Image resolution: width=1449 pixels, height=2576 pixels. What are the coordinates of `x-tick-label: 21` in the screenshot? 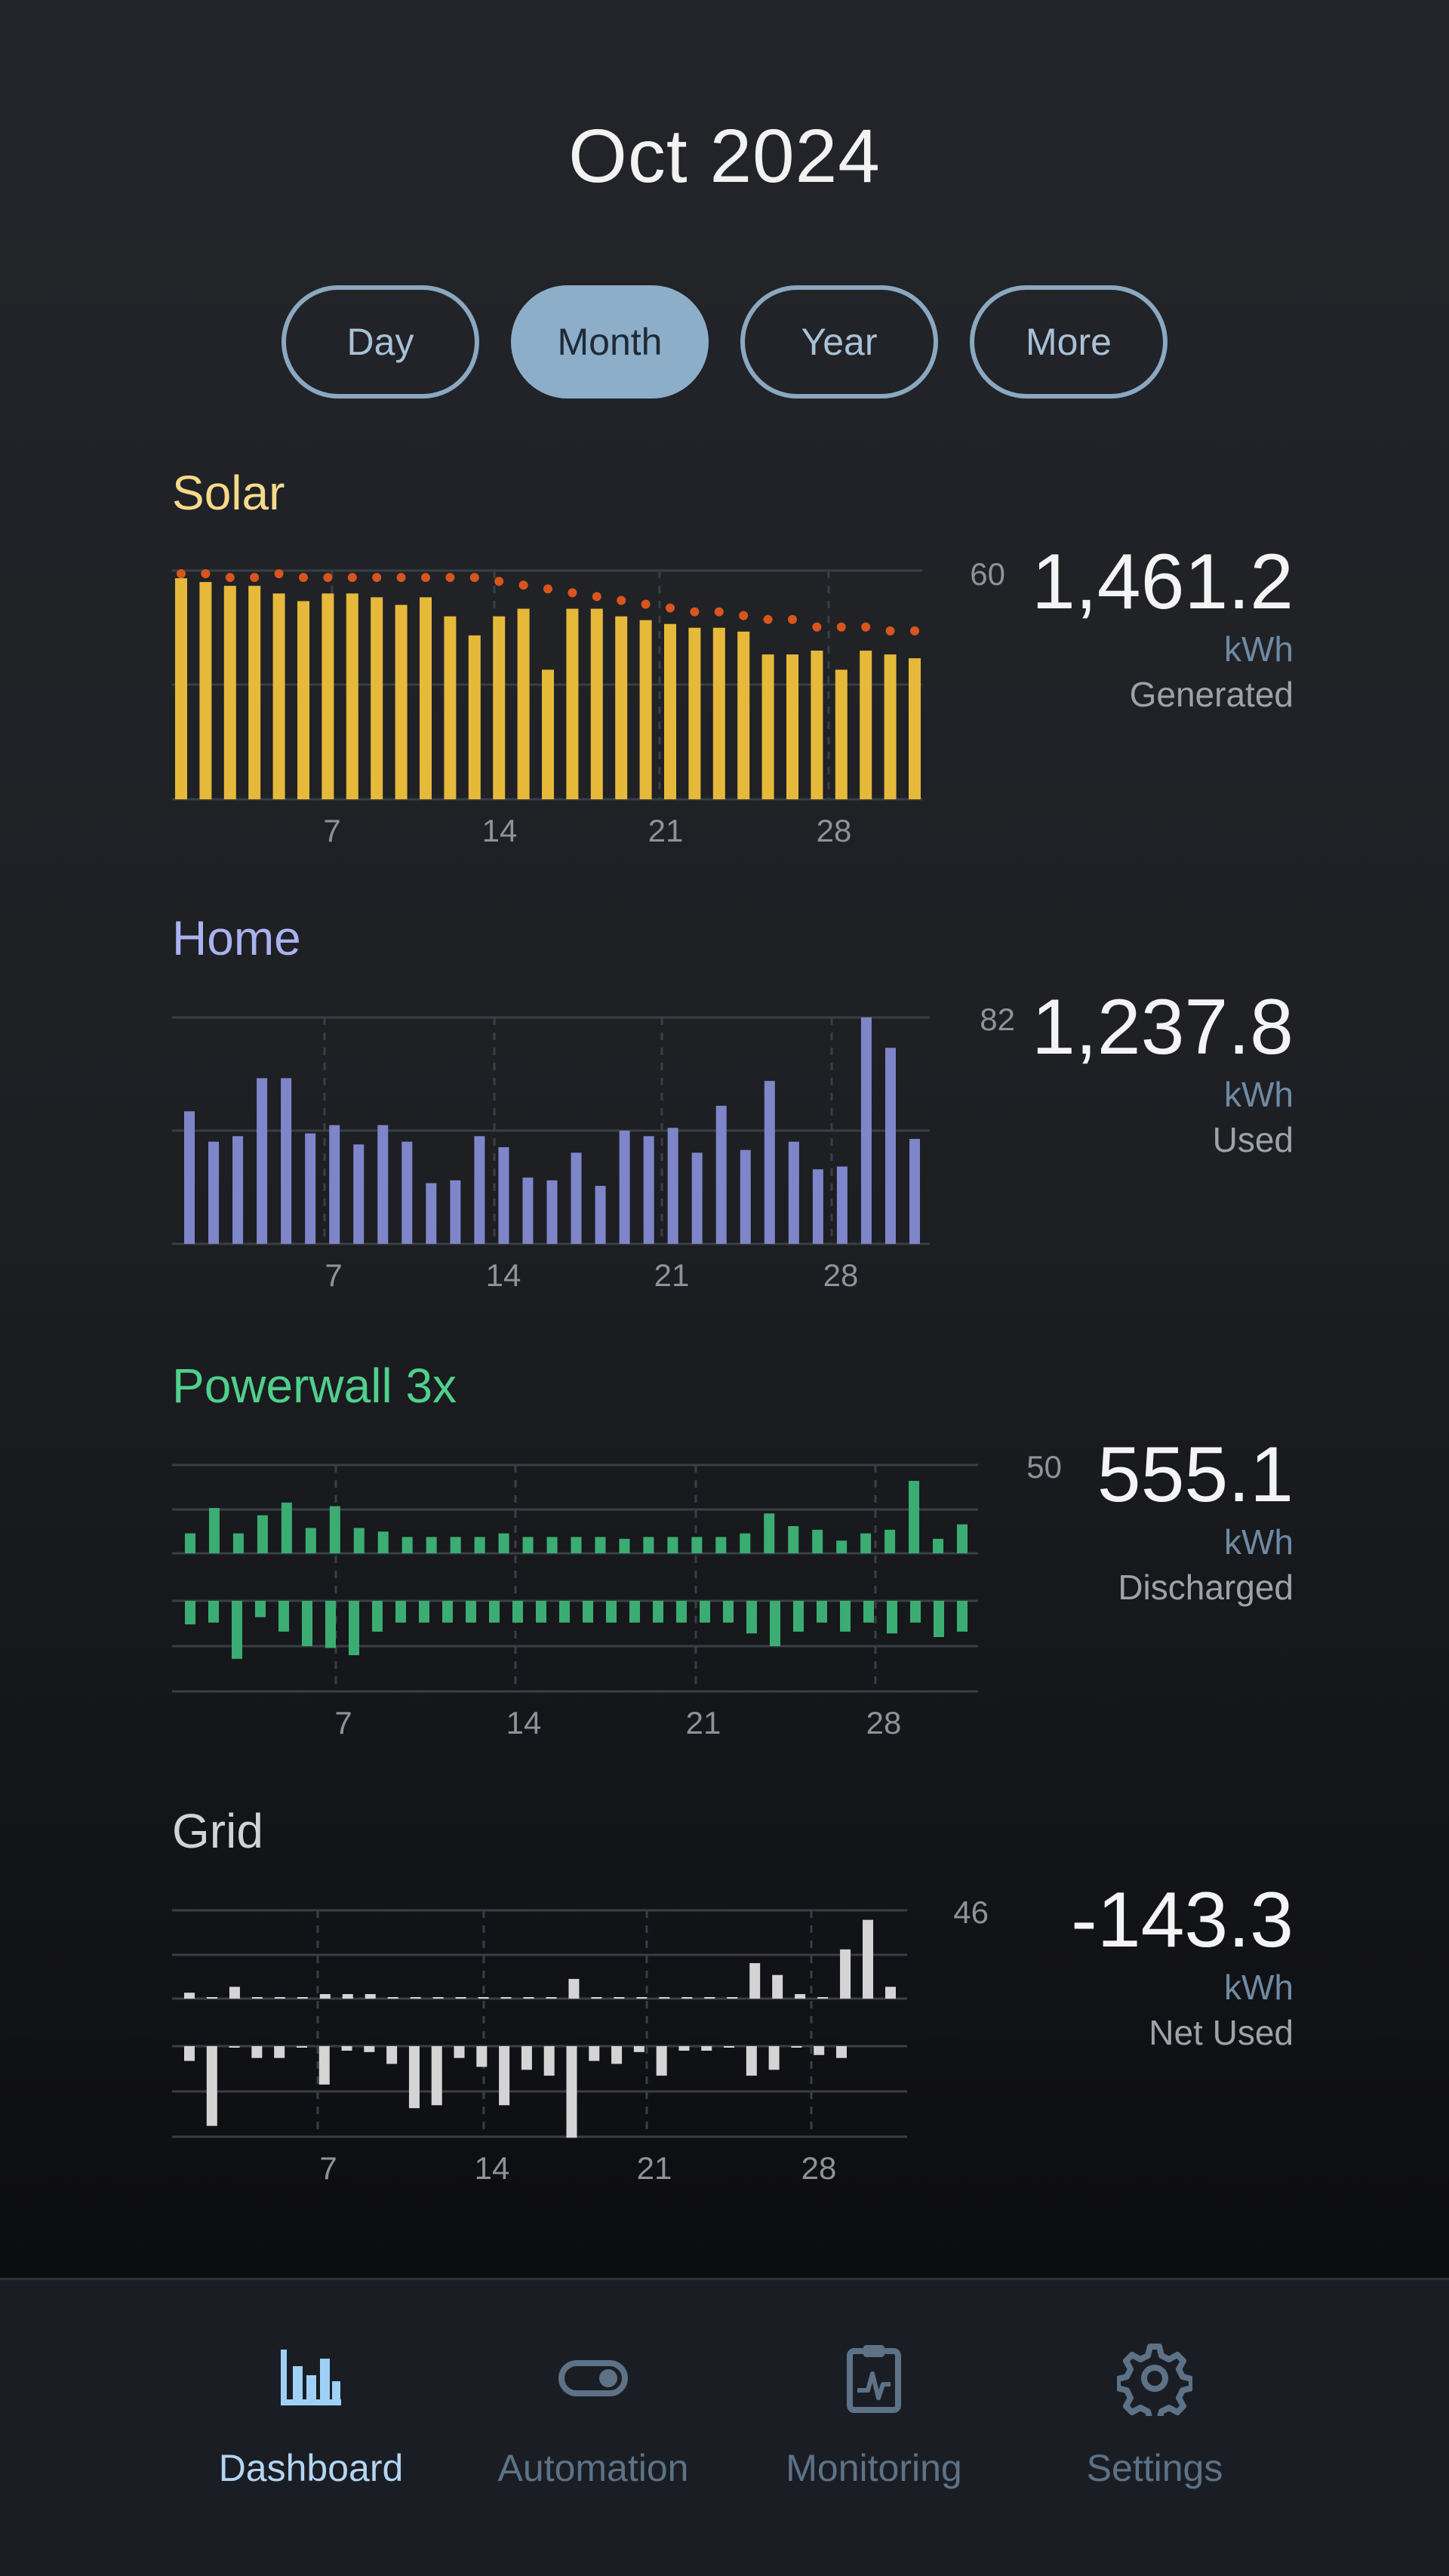 It's located at (666, 830).